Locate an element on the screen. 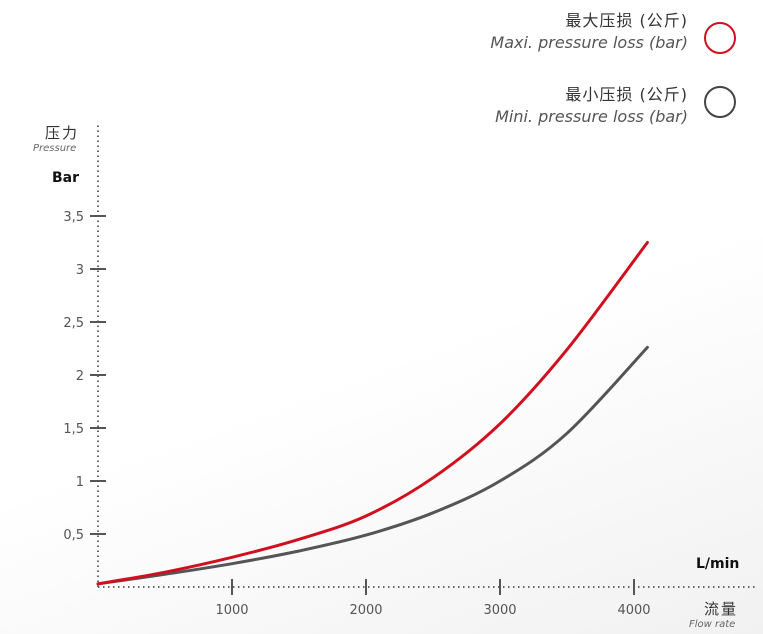  legend-label-cn: 最小压损 (公斤) is located at coordinates (626, 94).